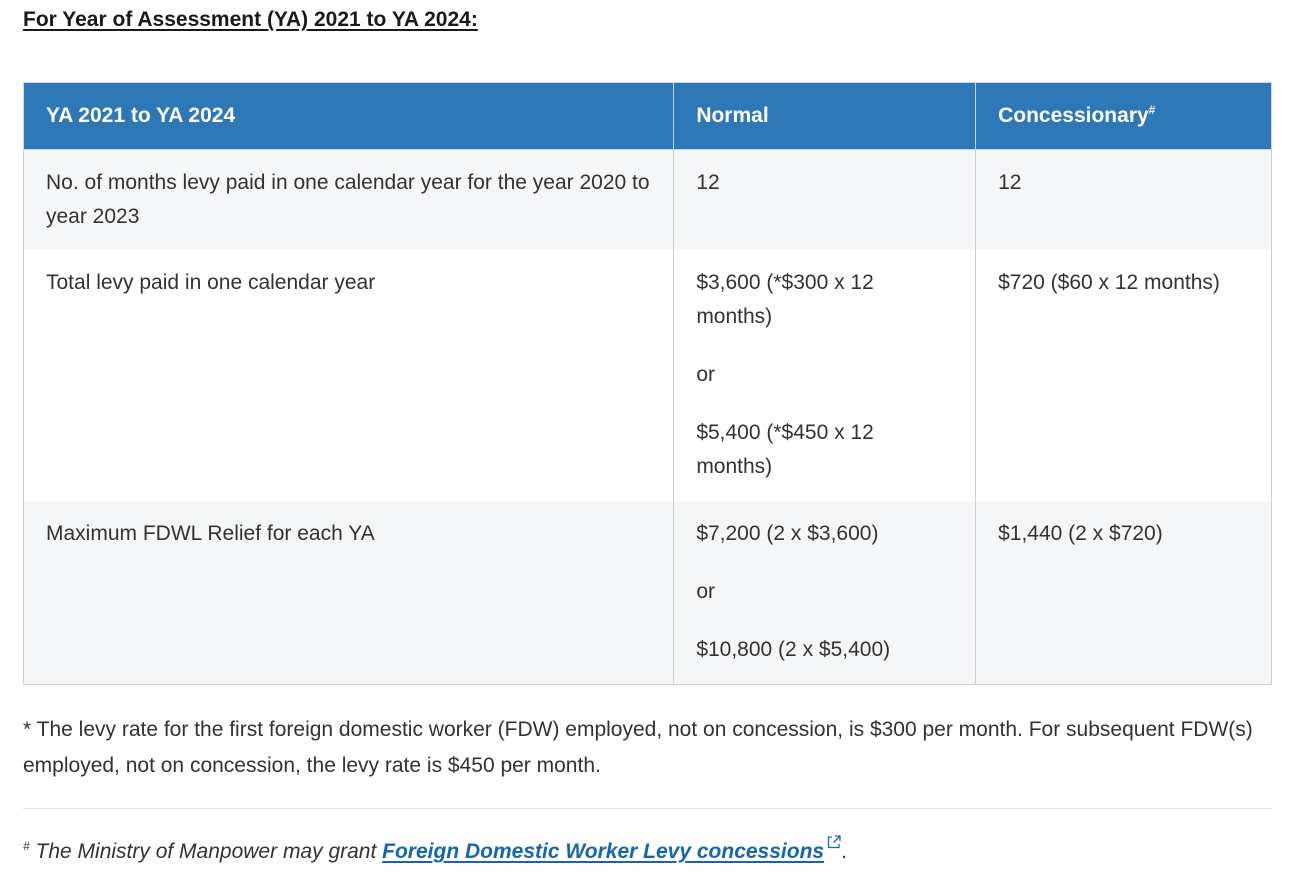  I want to click on row-concessionary-value: $1,440 (2 x $720), so click(1123, 593).